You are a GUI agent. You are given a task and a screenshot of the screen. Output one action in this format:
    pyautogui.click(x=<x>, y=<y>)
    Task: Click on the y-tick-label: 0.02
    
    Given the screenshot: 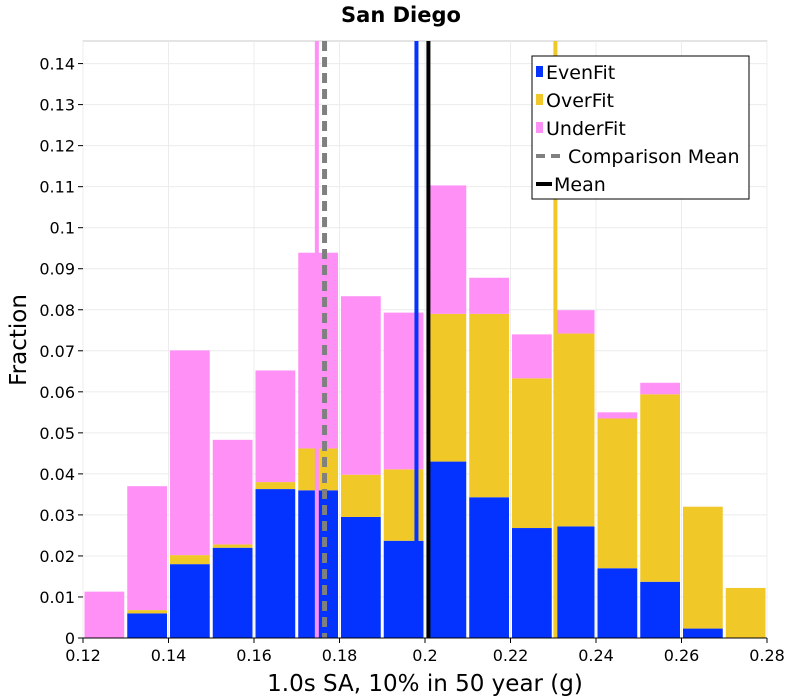 What is the action you would take?
    pyautogui.click(x=57, y=556)
    